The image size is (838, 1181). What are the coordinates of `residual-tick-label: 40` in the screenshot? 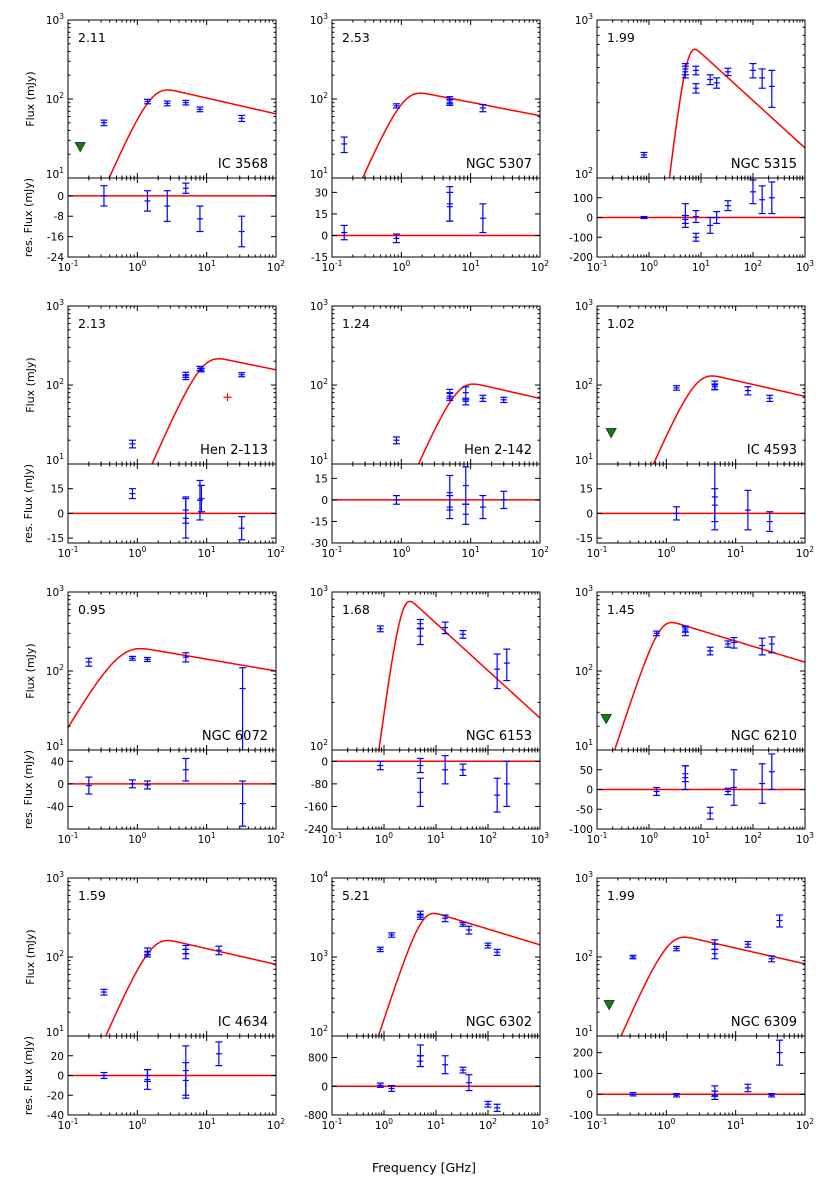 It's located at (57, 762).